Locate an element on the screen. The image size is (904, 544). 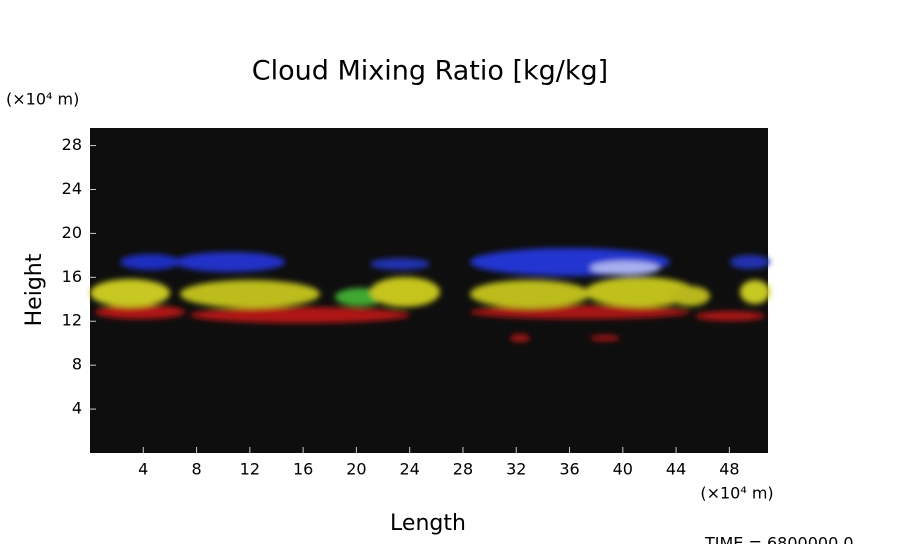
x-tick-label: 48 is located at coordinates (729, 469).